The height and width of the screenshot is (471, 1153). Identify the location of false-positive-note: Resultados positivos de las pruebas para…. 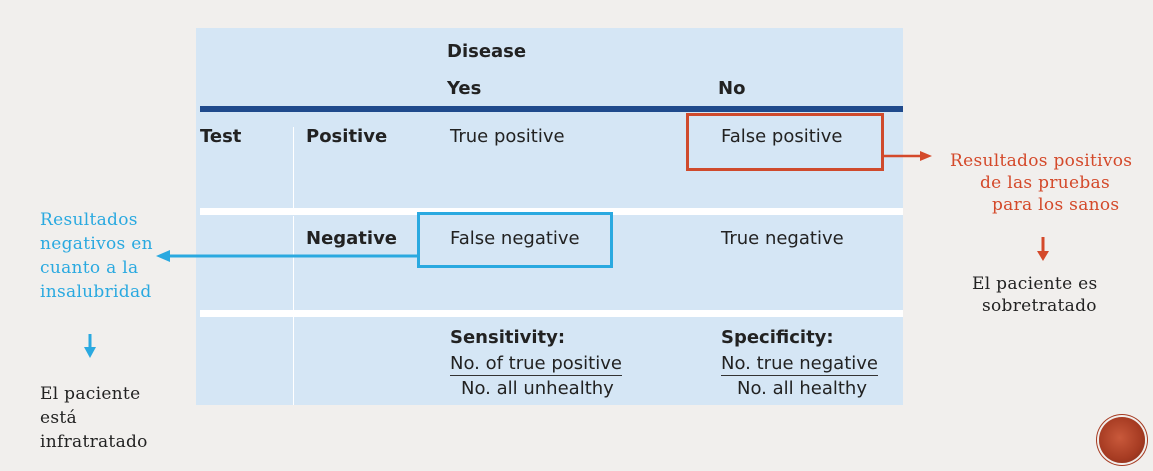
(1041, 183).